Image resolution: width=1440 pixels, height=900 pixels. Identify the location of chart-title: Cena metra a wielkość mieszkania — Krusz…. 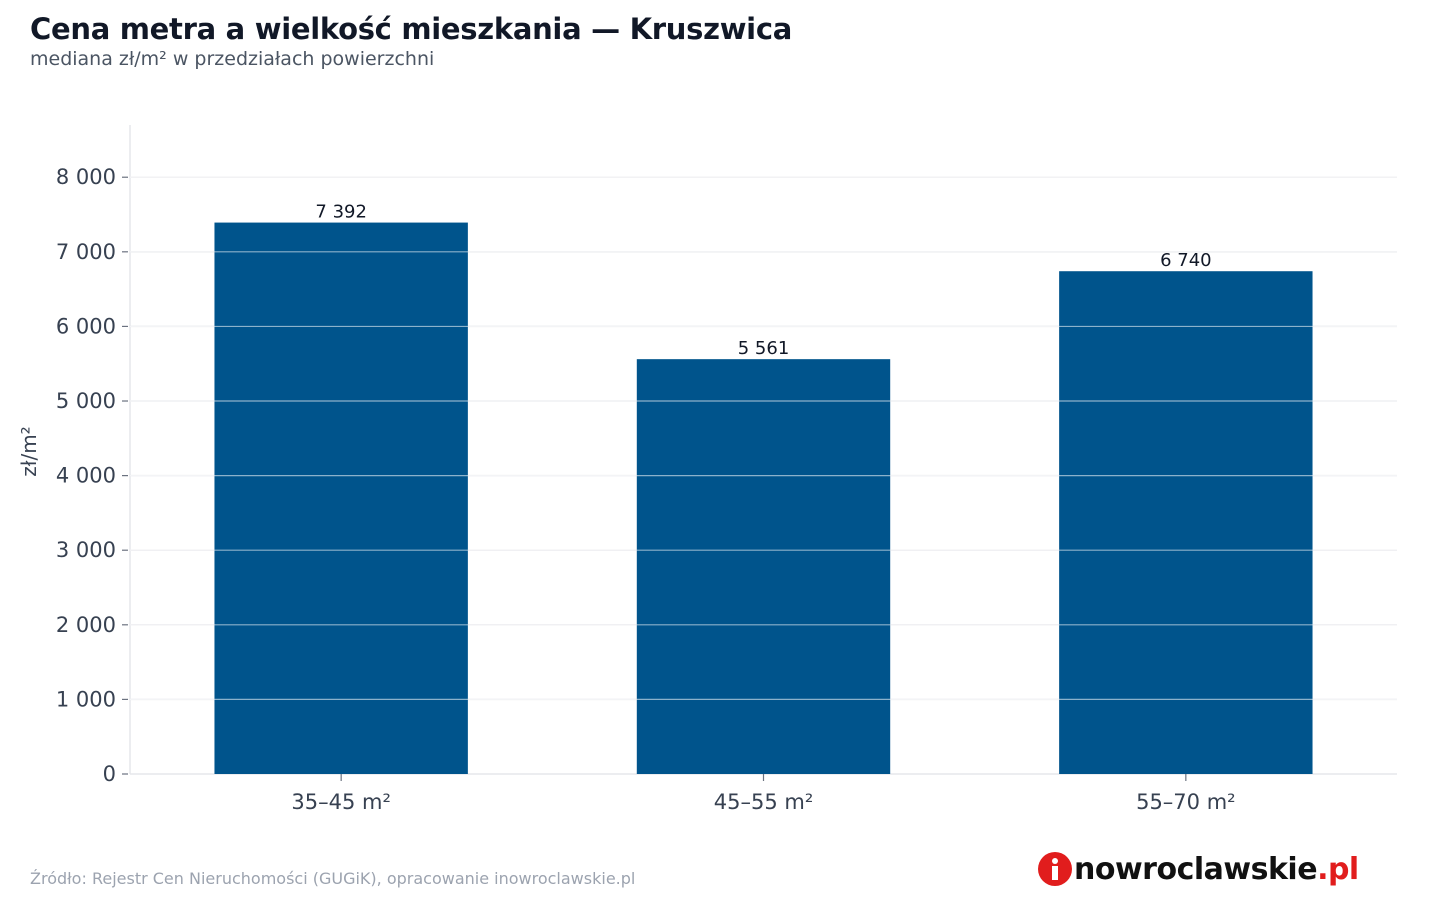
(411, 29).